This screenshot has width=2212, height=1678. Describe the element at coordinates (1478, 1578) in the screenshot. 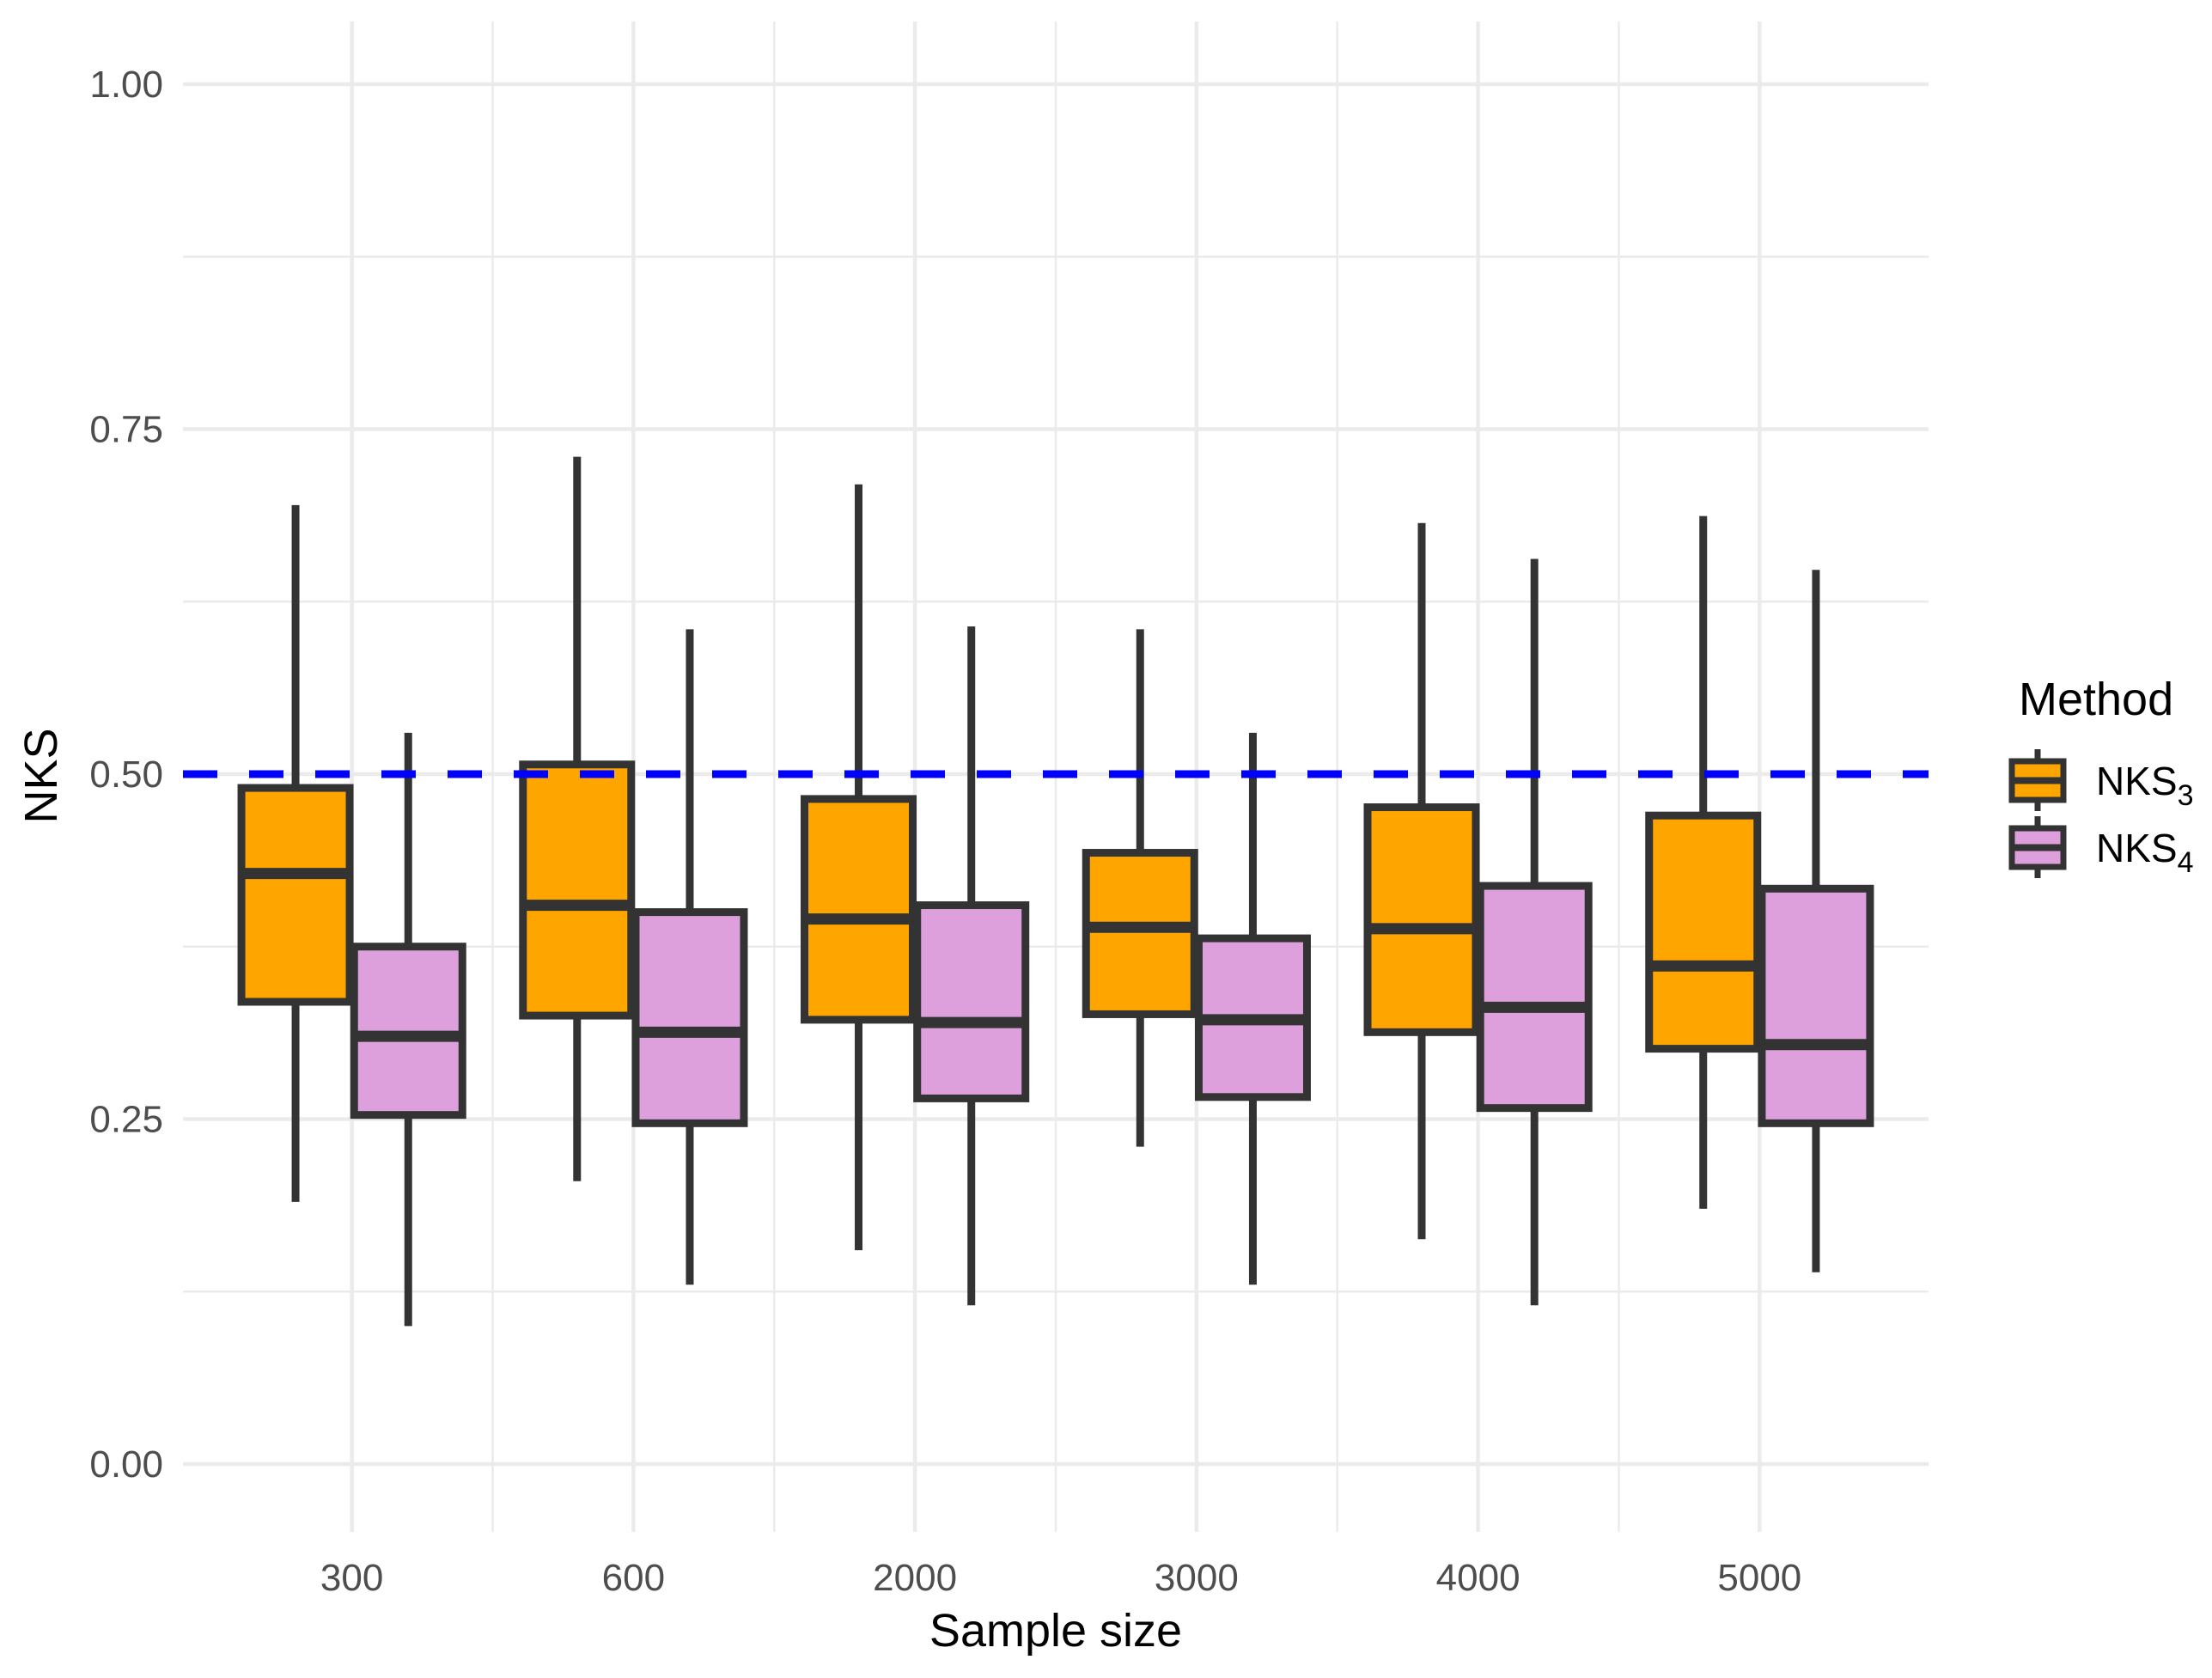

I see `x-tick-label-4000: 4000` at that location.